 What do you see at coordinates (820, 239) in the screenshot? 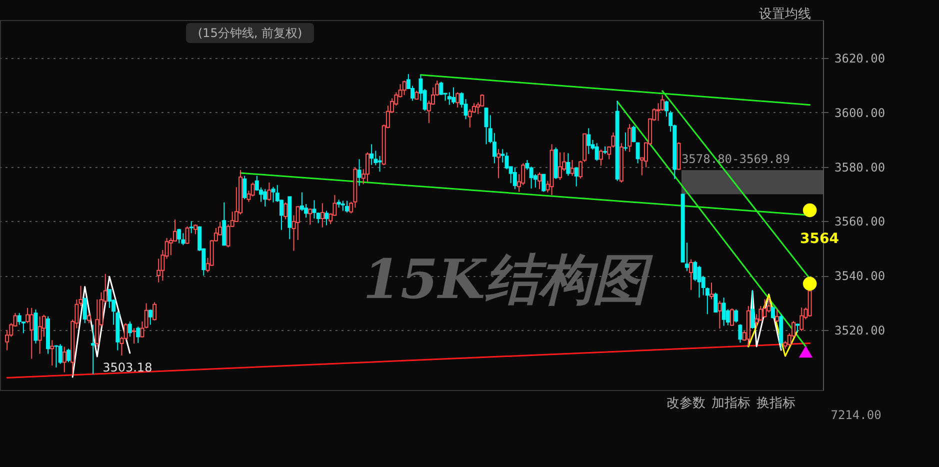
I see `annotation: 3564` at bounding box center [820, 239].